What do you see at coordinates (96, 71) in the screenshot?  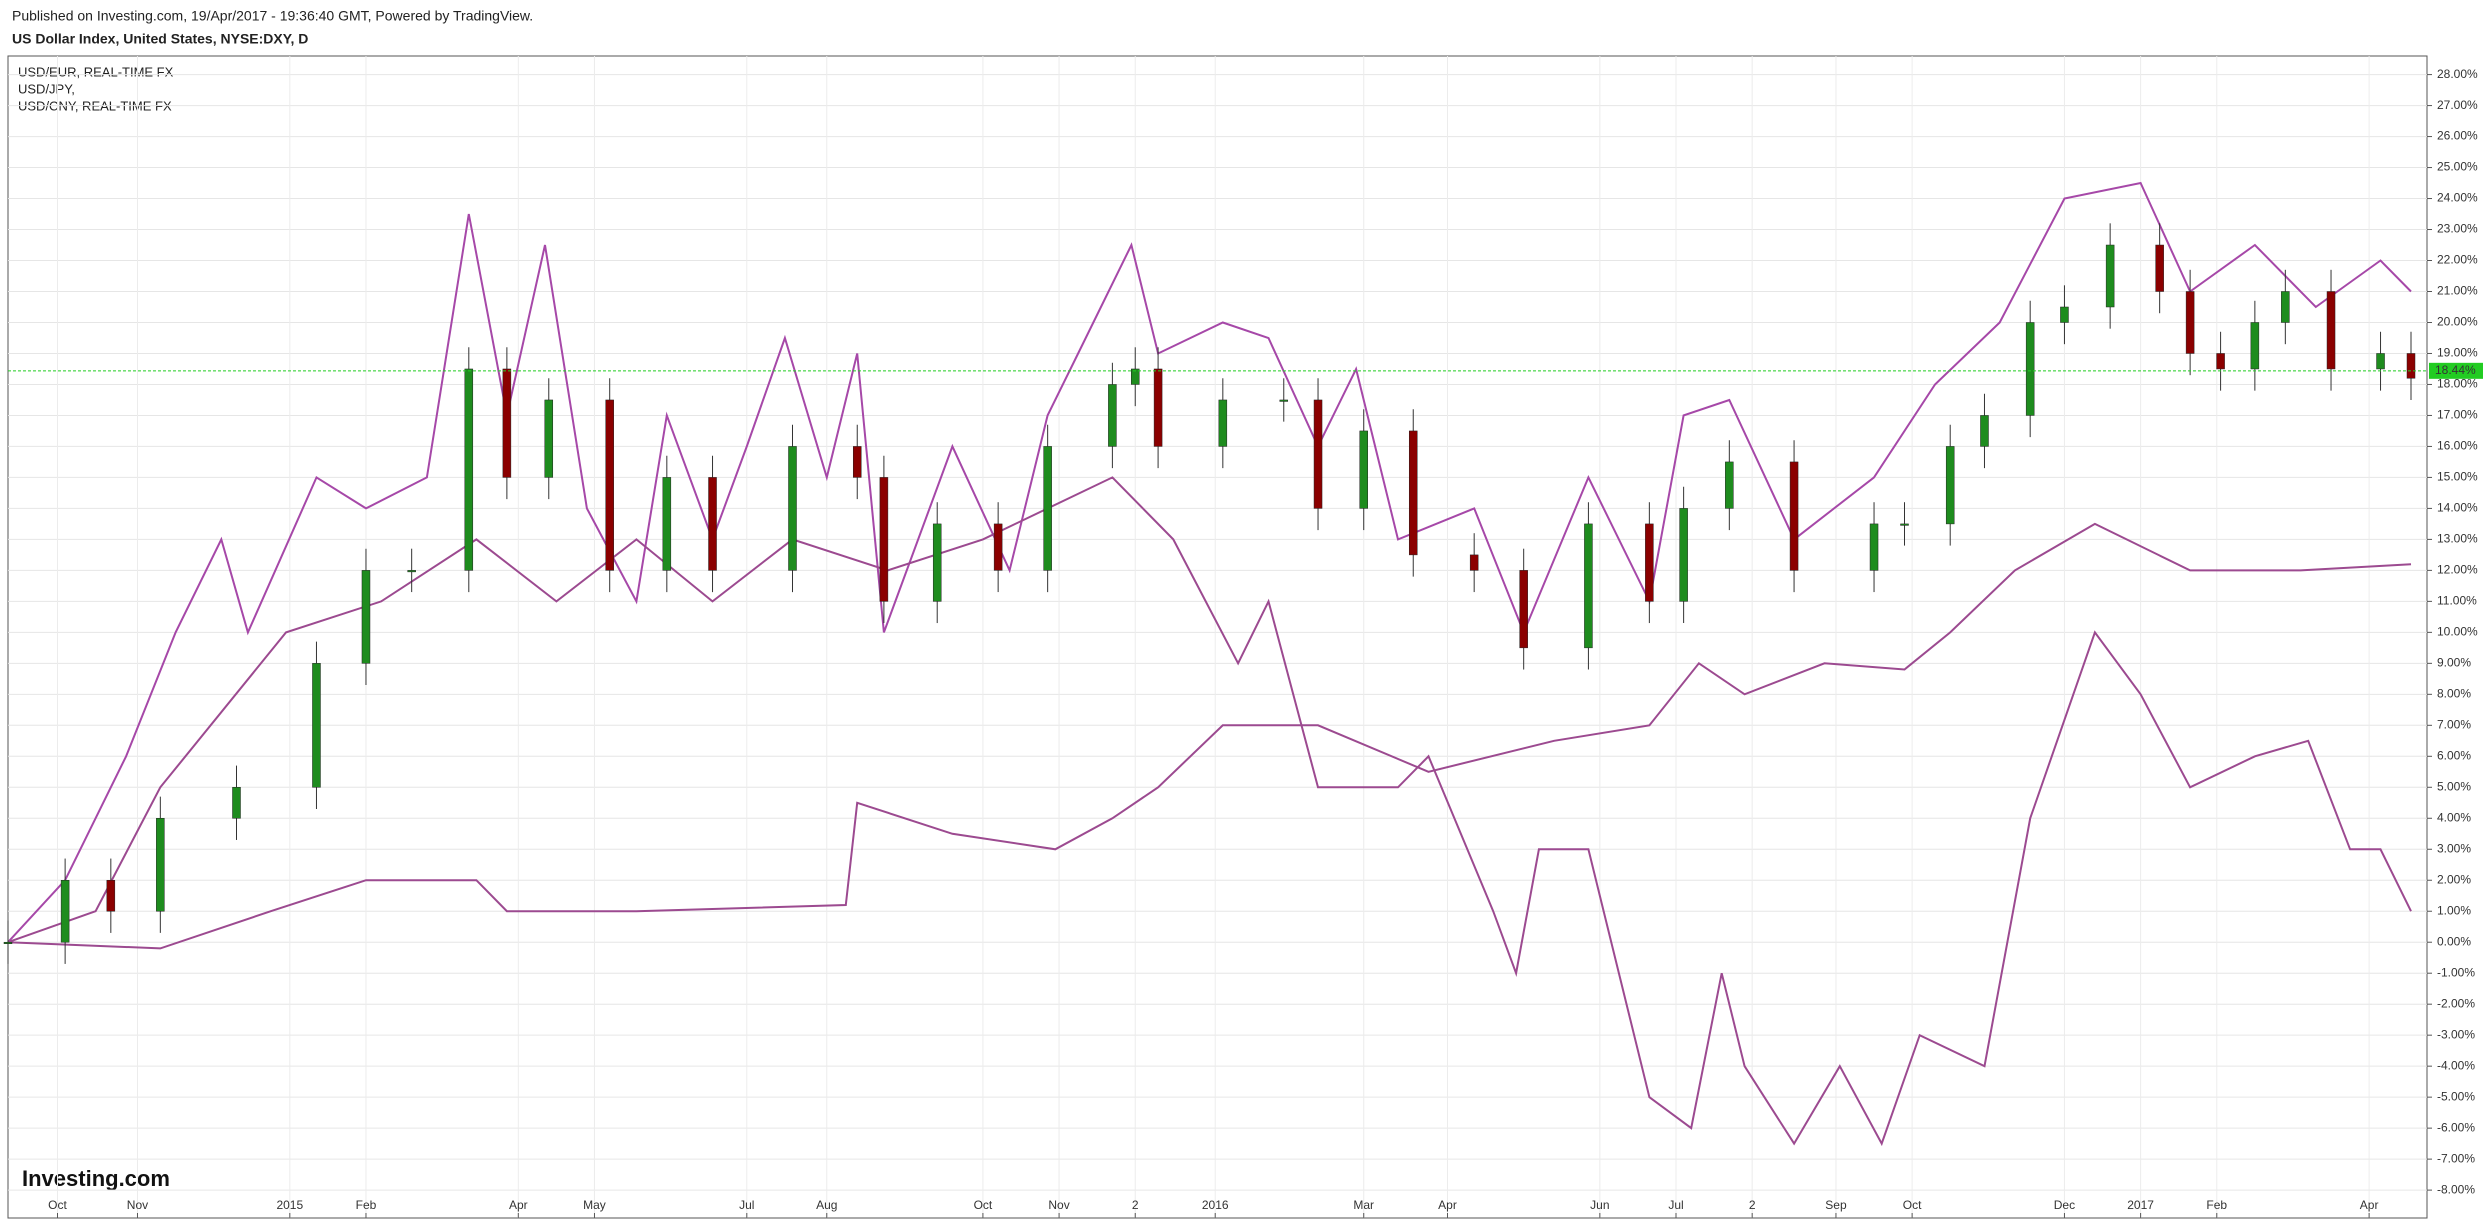 I see `legend-entry: USD/EUR, REAL-TIME FX` at bounding box center [96, 71].